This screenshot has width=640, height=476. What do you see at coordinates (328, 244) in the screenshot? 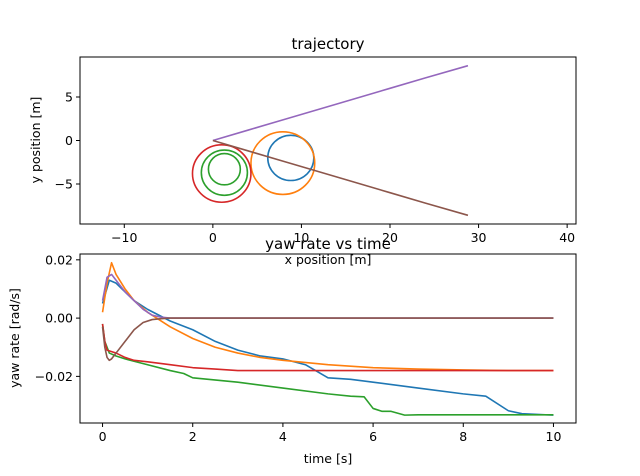
I see `yaw-rate-title: yaw rate vs time` at bounding box center [328, 244].